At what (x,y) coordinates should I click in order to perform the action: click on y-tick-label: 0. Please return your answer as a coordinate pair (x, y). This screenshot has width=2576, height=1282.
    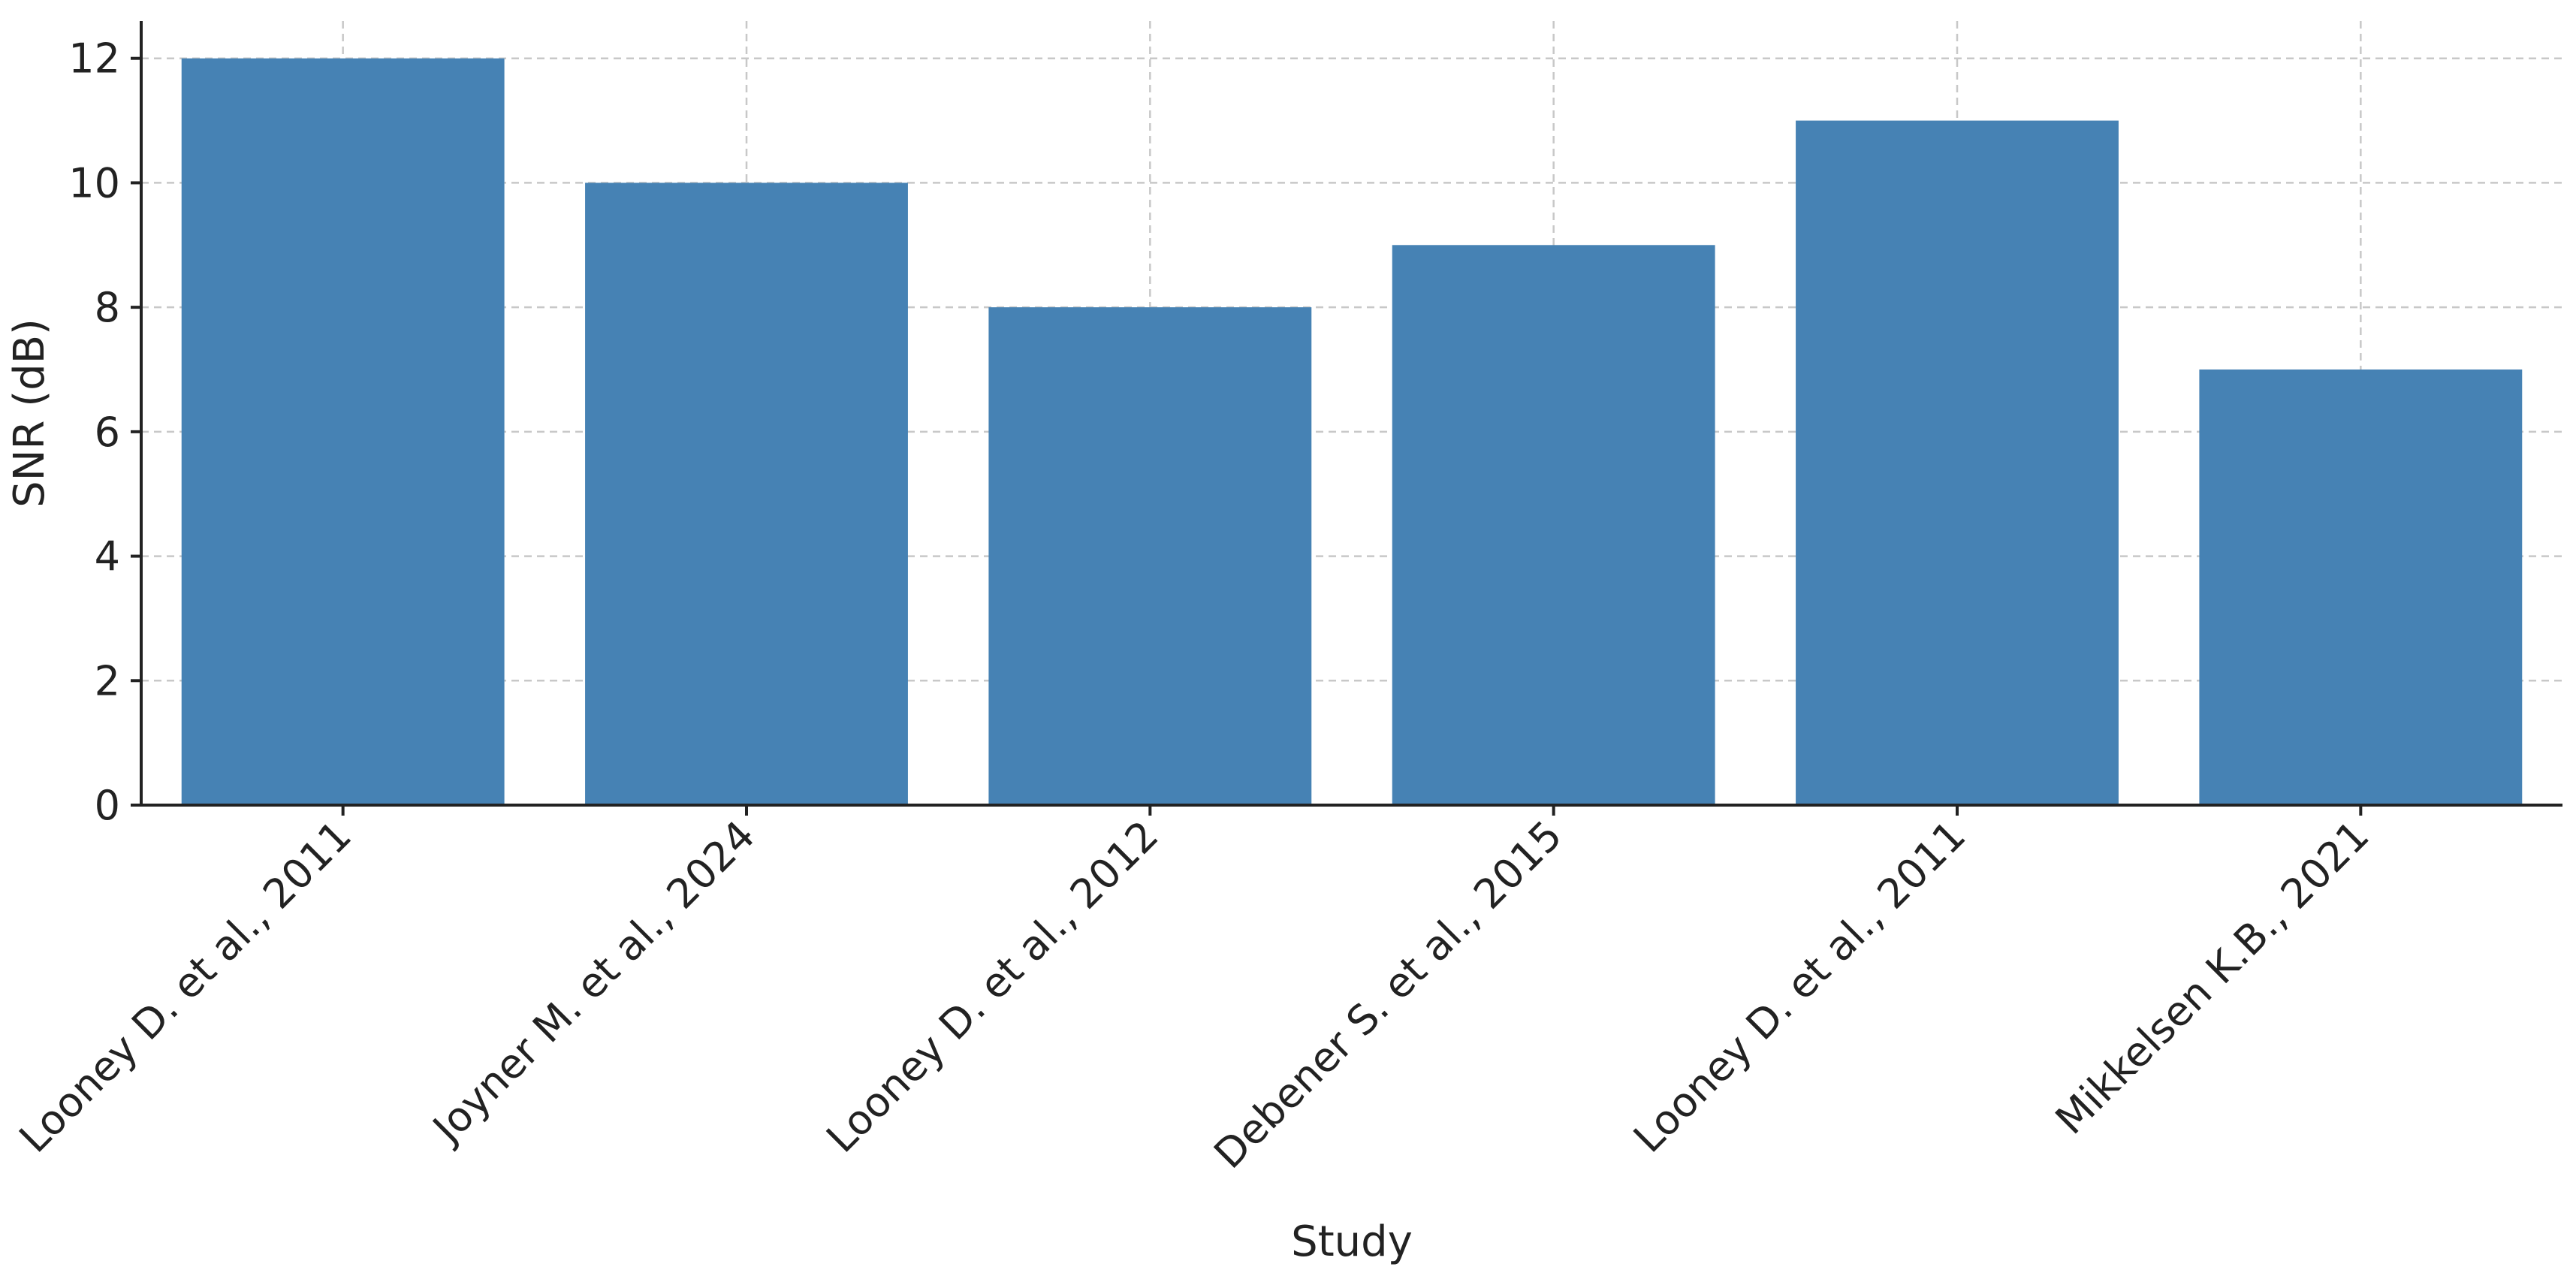
    Looking at the image, I should click on (108, 805).